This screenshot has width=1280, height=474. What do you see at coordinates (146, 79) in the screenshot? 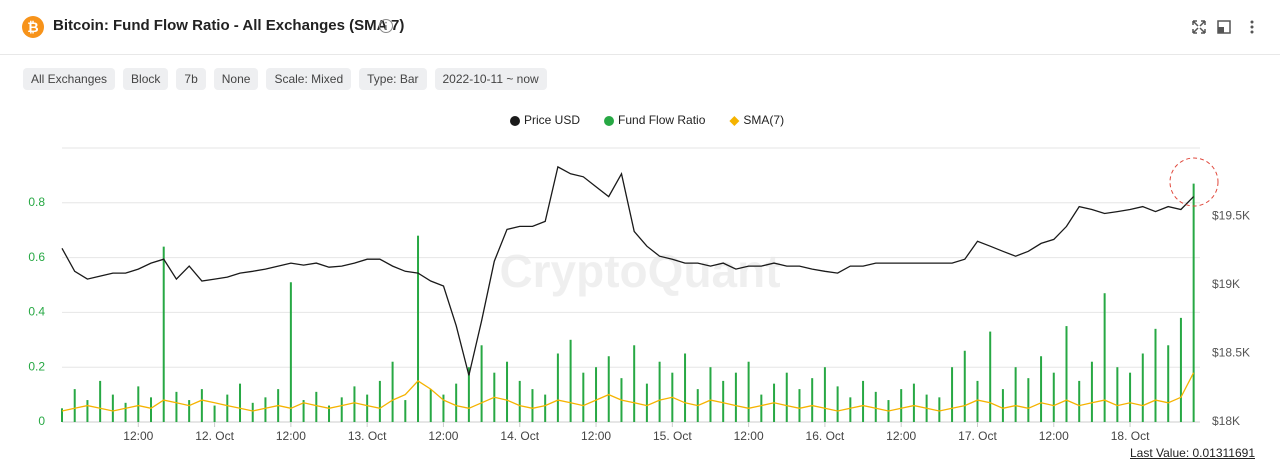
I see `filter-chip: Block` at bounding box center [146, 79].